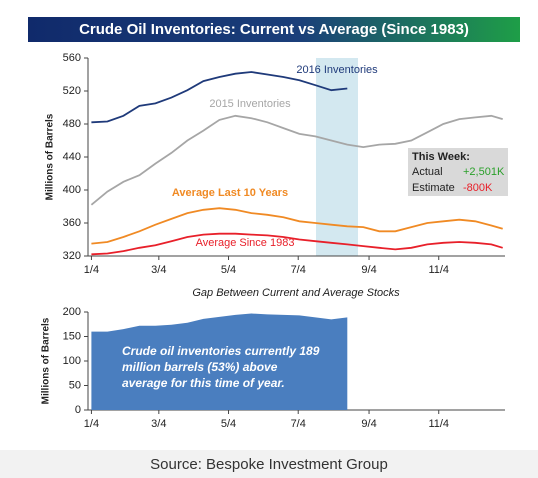 The height and width of the screenshot is (478, 538). I want to click on subchart-title: Gap Between Current and Average Stocks, so click(296, 293).